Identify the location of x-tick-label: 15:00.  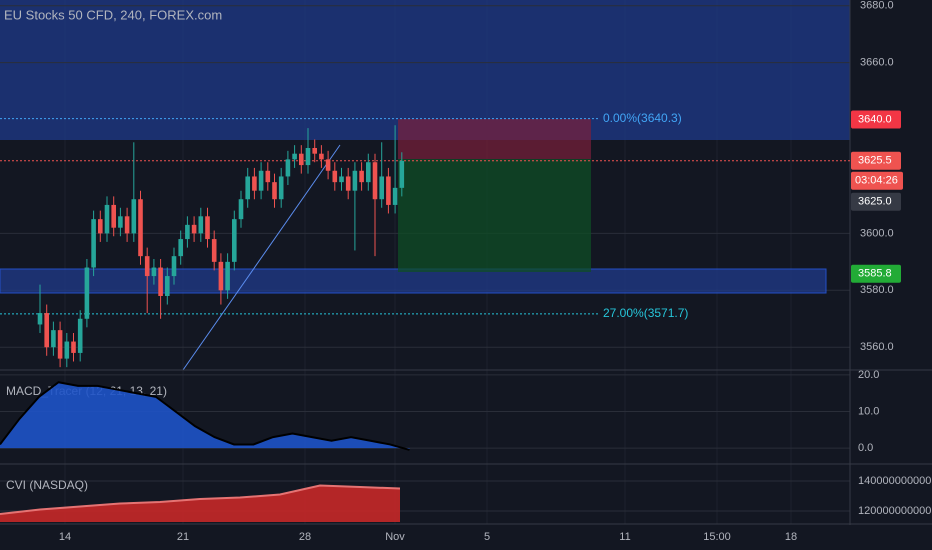
(717, 537).